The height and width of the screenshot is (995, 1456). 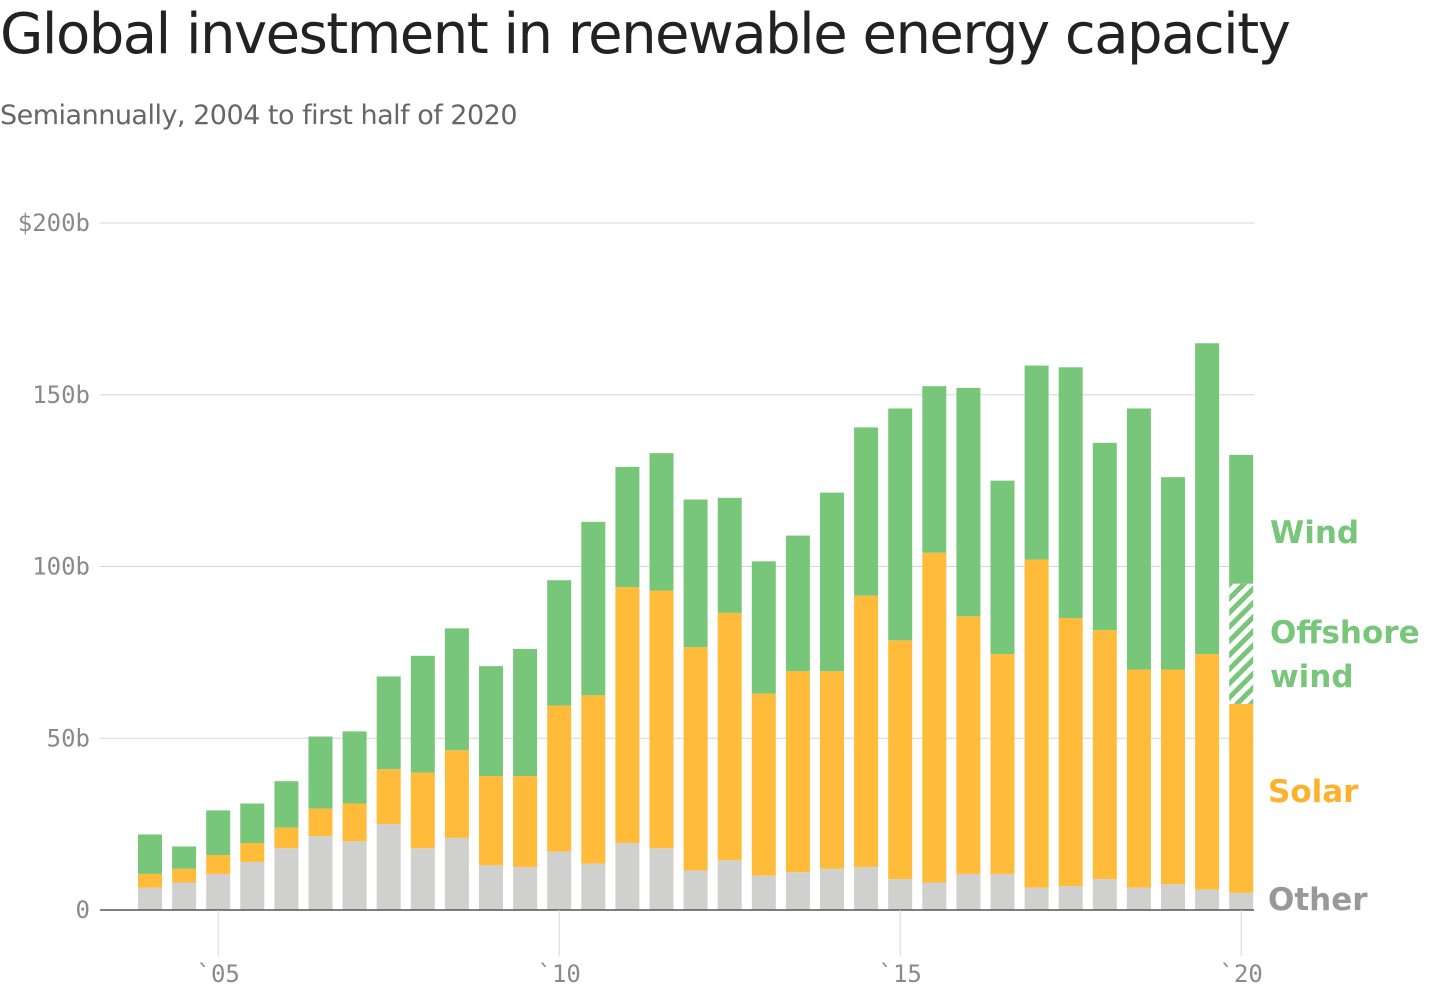 I want to click on y-tick-label: 0, so click(x=83, y=910).